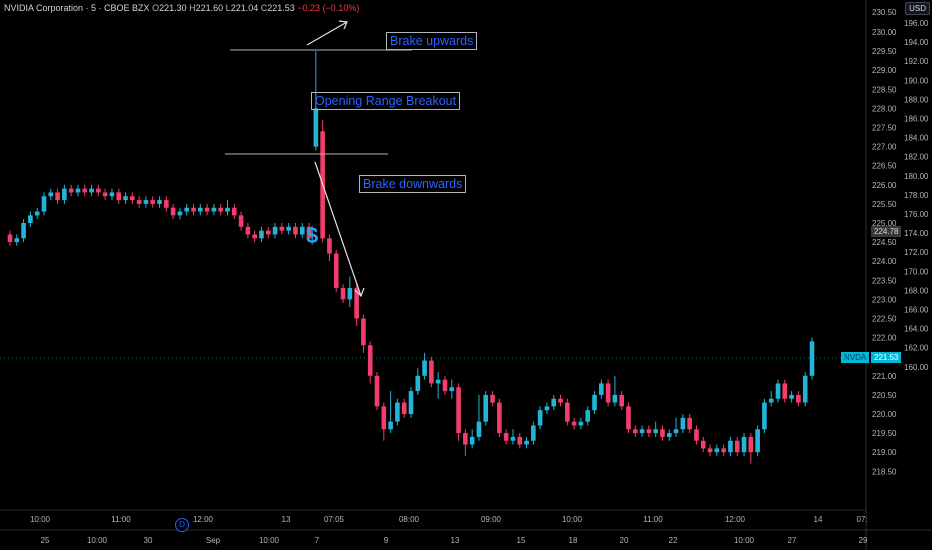 The height and width of the screenshot is (550, 932). I want to click on dollar-icon: $, so click(312, 235).